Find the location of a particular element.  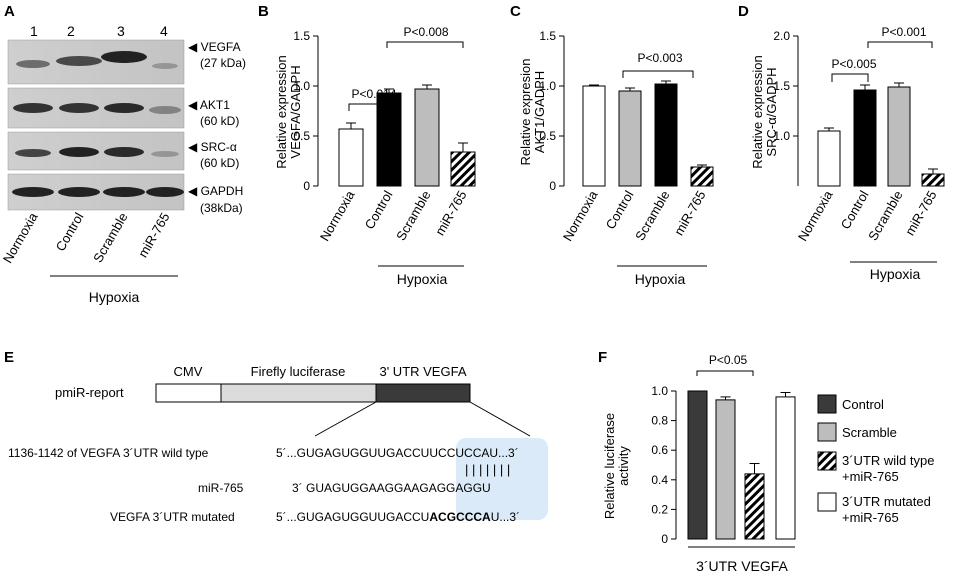

panel-b-ylabel-line2: VEGFA/GADPH is located at coordinates (295, 111).